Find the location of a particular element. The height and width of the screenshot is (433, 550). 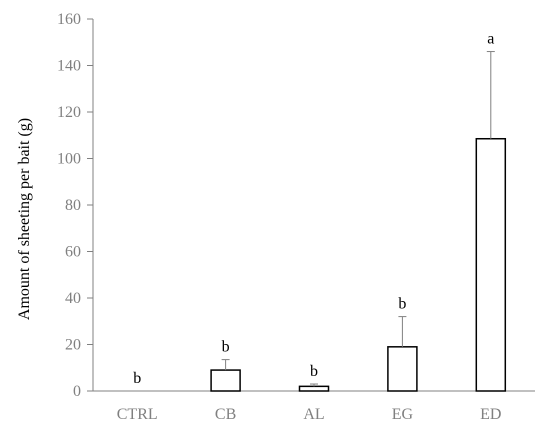

bar-al is located at coordinates (314, 388).